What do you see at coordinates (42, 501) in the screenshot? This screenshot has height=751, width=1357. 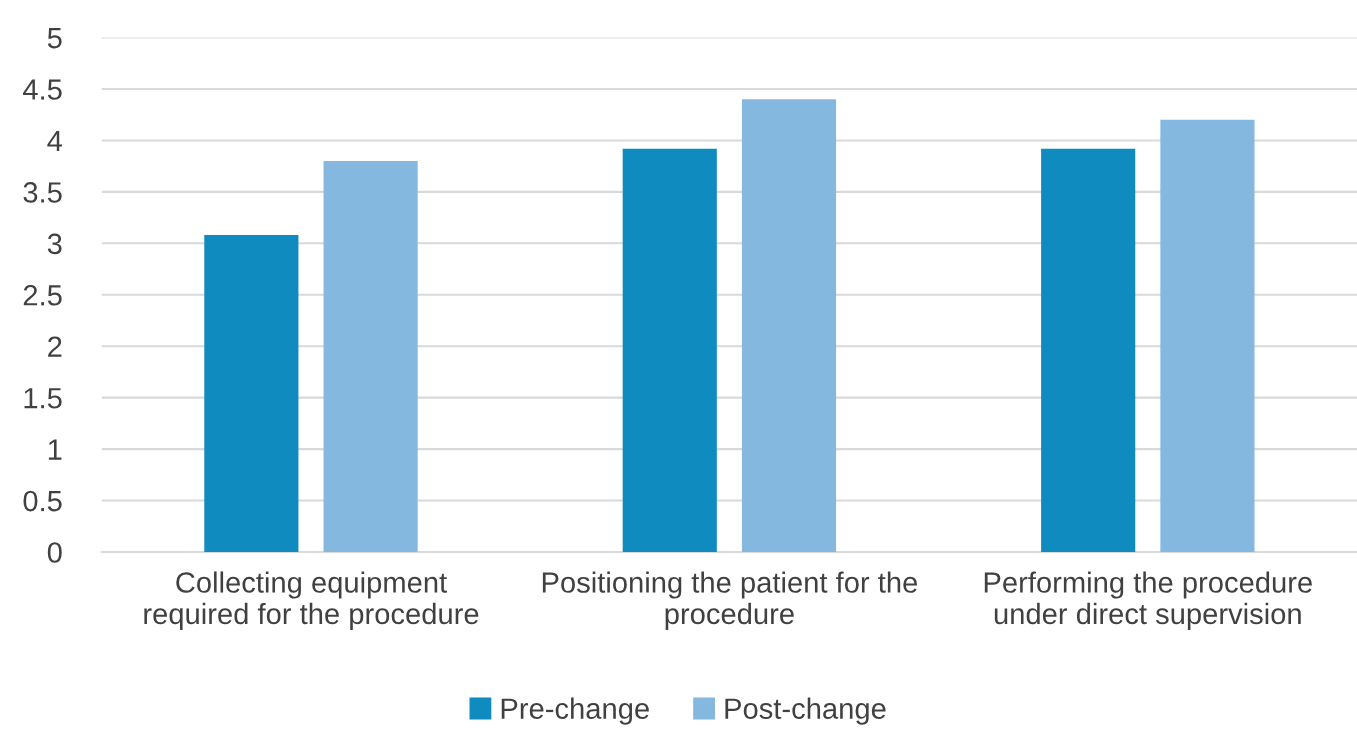 I see `y-tick-label: 0.5` at bounding box center [42, 501].